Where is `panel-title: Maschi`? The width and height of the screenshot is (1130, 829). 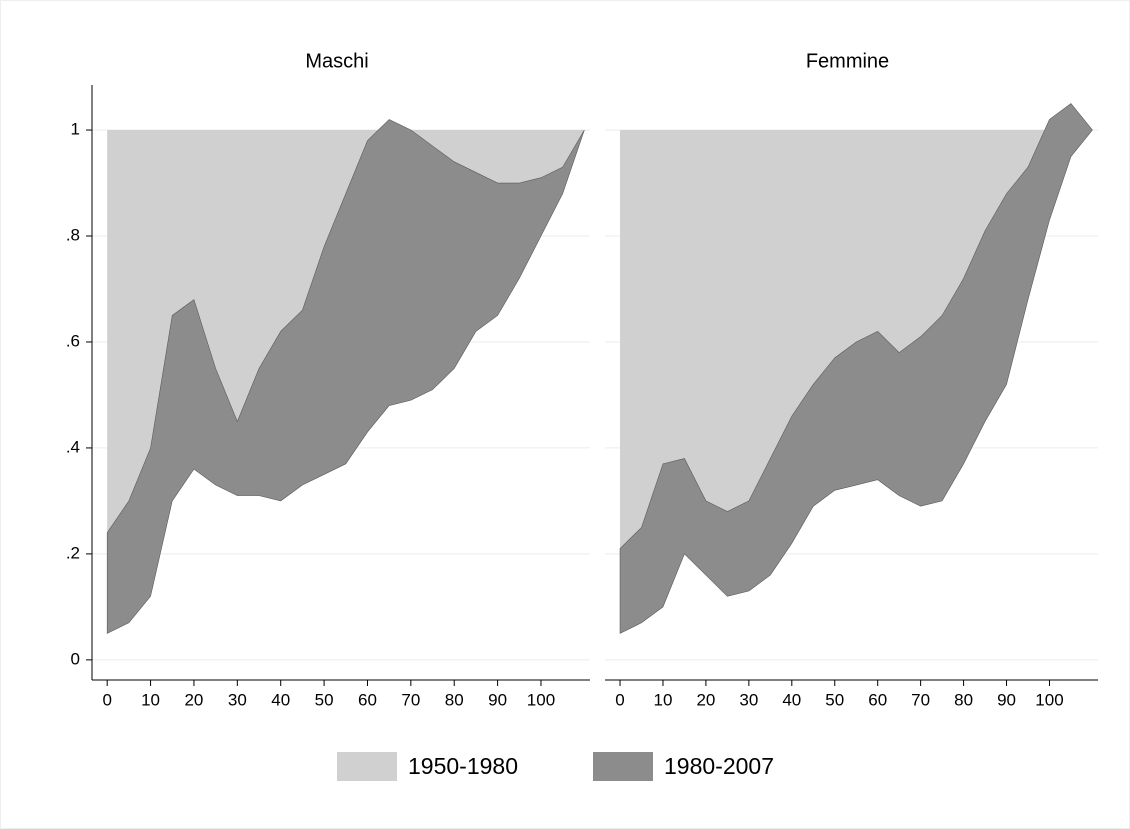
panel-title: Maschi is located at coordinates (336, 61).